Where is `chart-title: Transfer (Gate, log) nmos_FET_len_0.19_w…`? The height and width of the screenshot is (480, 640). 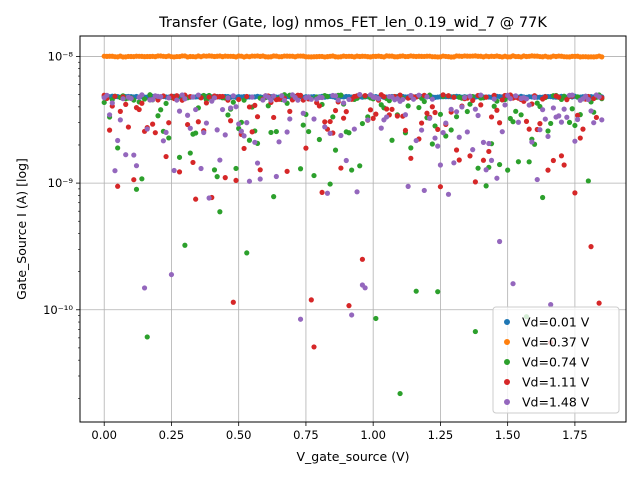 chart-title: Transfer (Gate, log) nmos_FET_len_0.19_w… is located at coordinates (352, 23).